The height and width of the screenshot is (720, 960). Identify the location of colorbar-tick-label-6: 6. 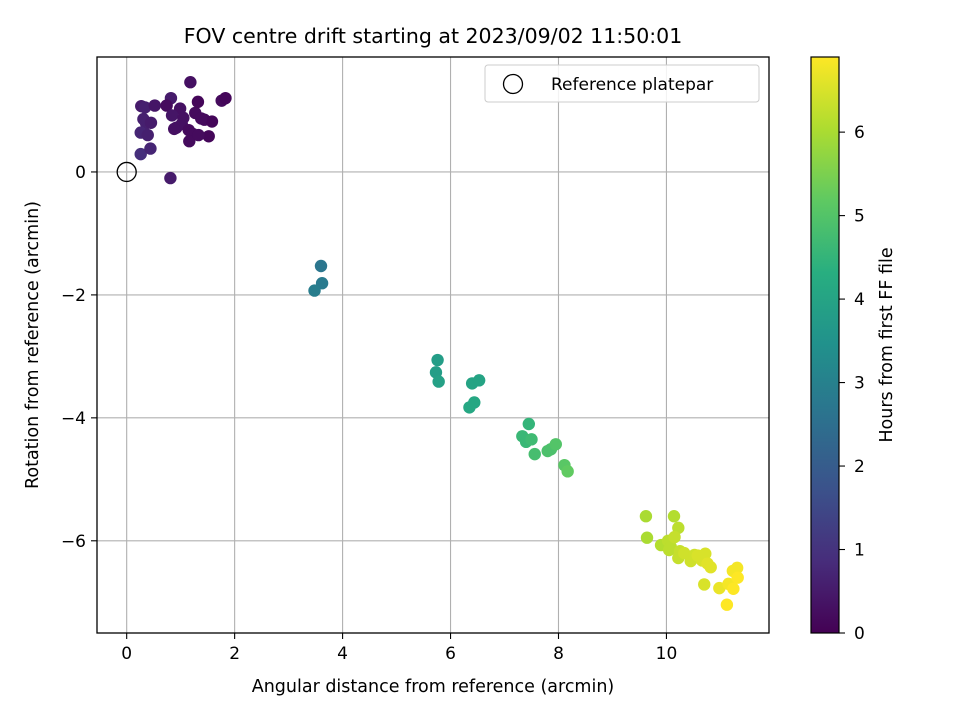
(859, 133).